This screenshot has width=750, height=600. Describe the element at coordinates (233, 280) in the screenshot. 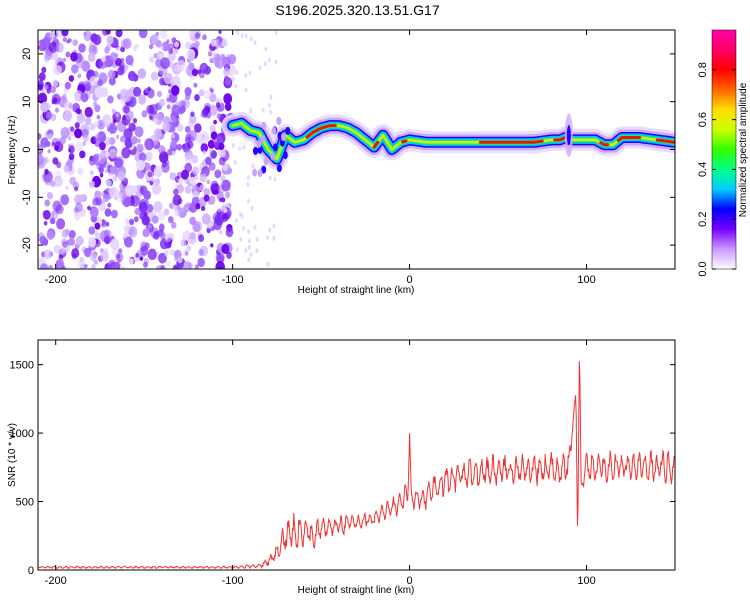

I see `x-tick-label: -100` at that location.